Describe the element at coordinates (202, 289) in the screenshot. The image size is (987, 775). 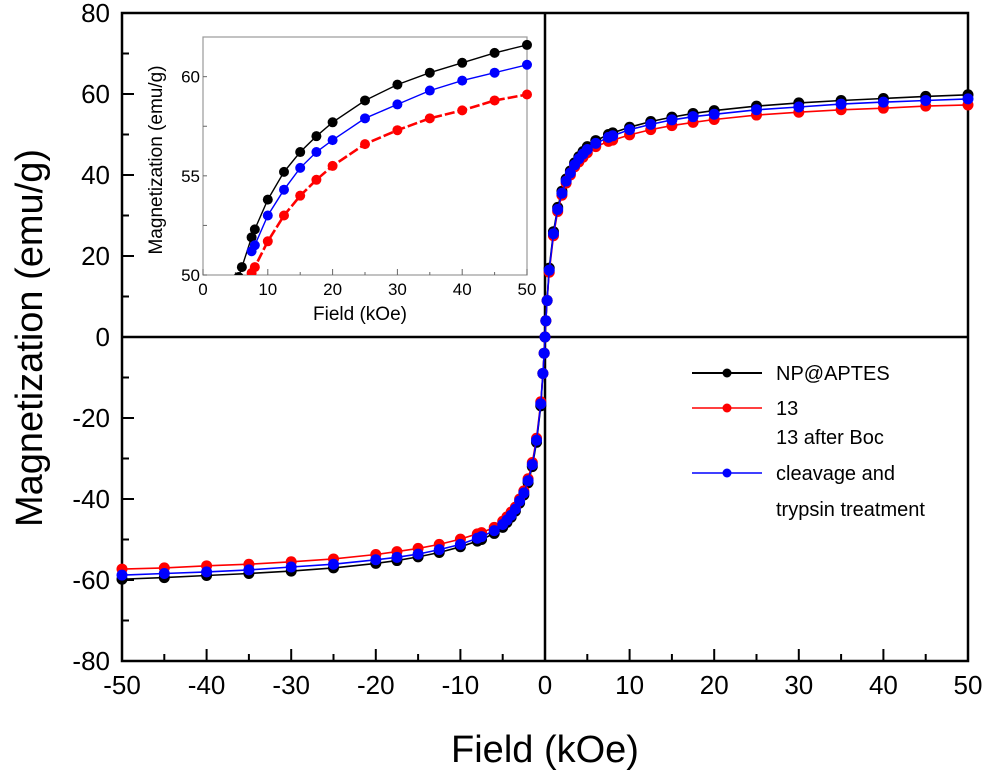
I see `inset-x-tick-label: 0` at that location.